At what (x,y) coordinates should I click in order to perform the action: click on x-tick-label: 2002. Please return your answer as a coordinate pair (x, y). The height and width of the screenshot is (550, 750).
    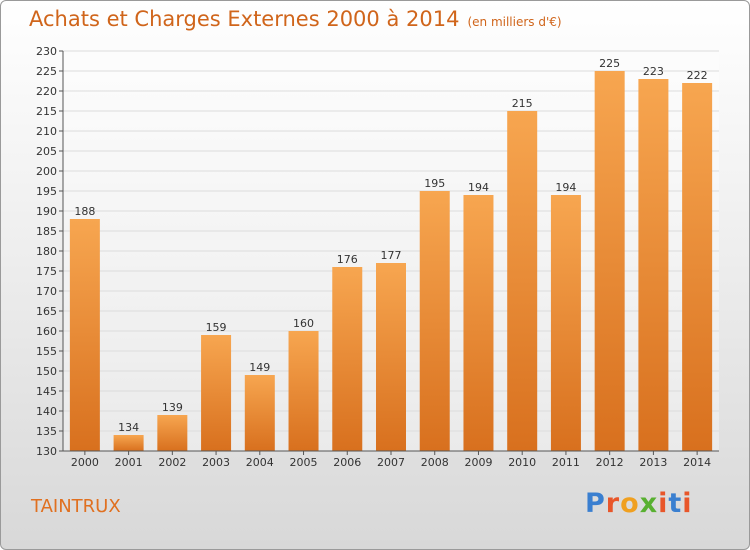
    Looking at the image, I should click on (172, 462).